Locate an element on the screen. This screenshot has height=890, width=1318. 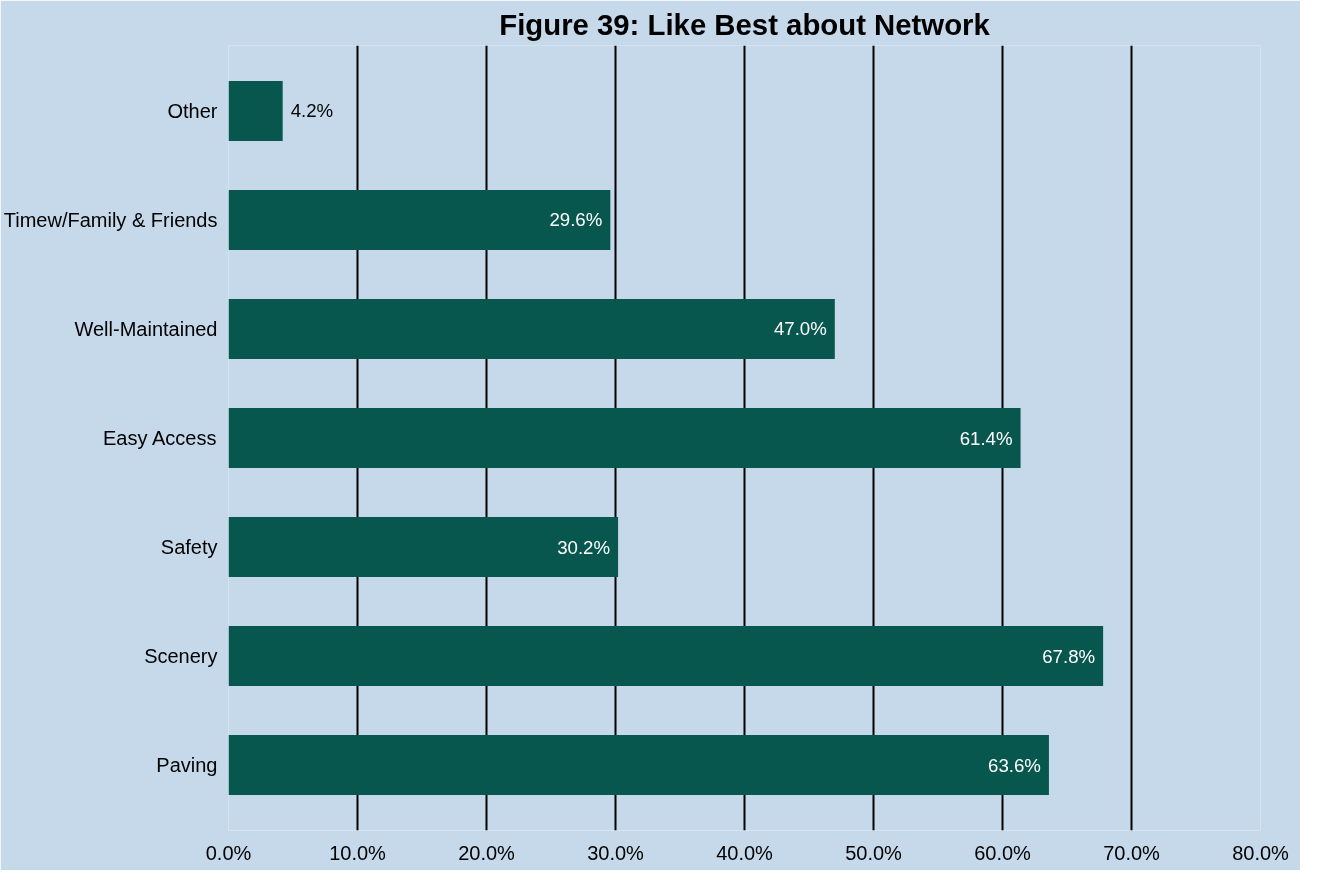
x-tick-label: 20.0% is located at coordinates (487, 852).